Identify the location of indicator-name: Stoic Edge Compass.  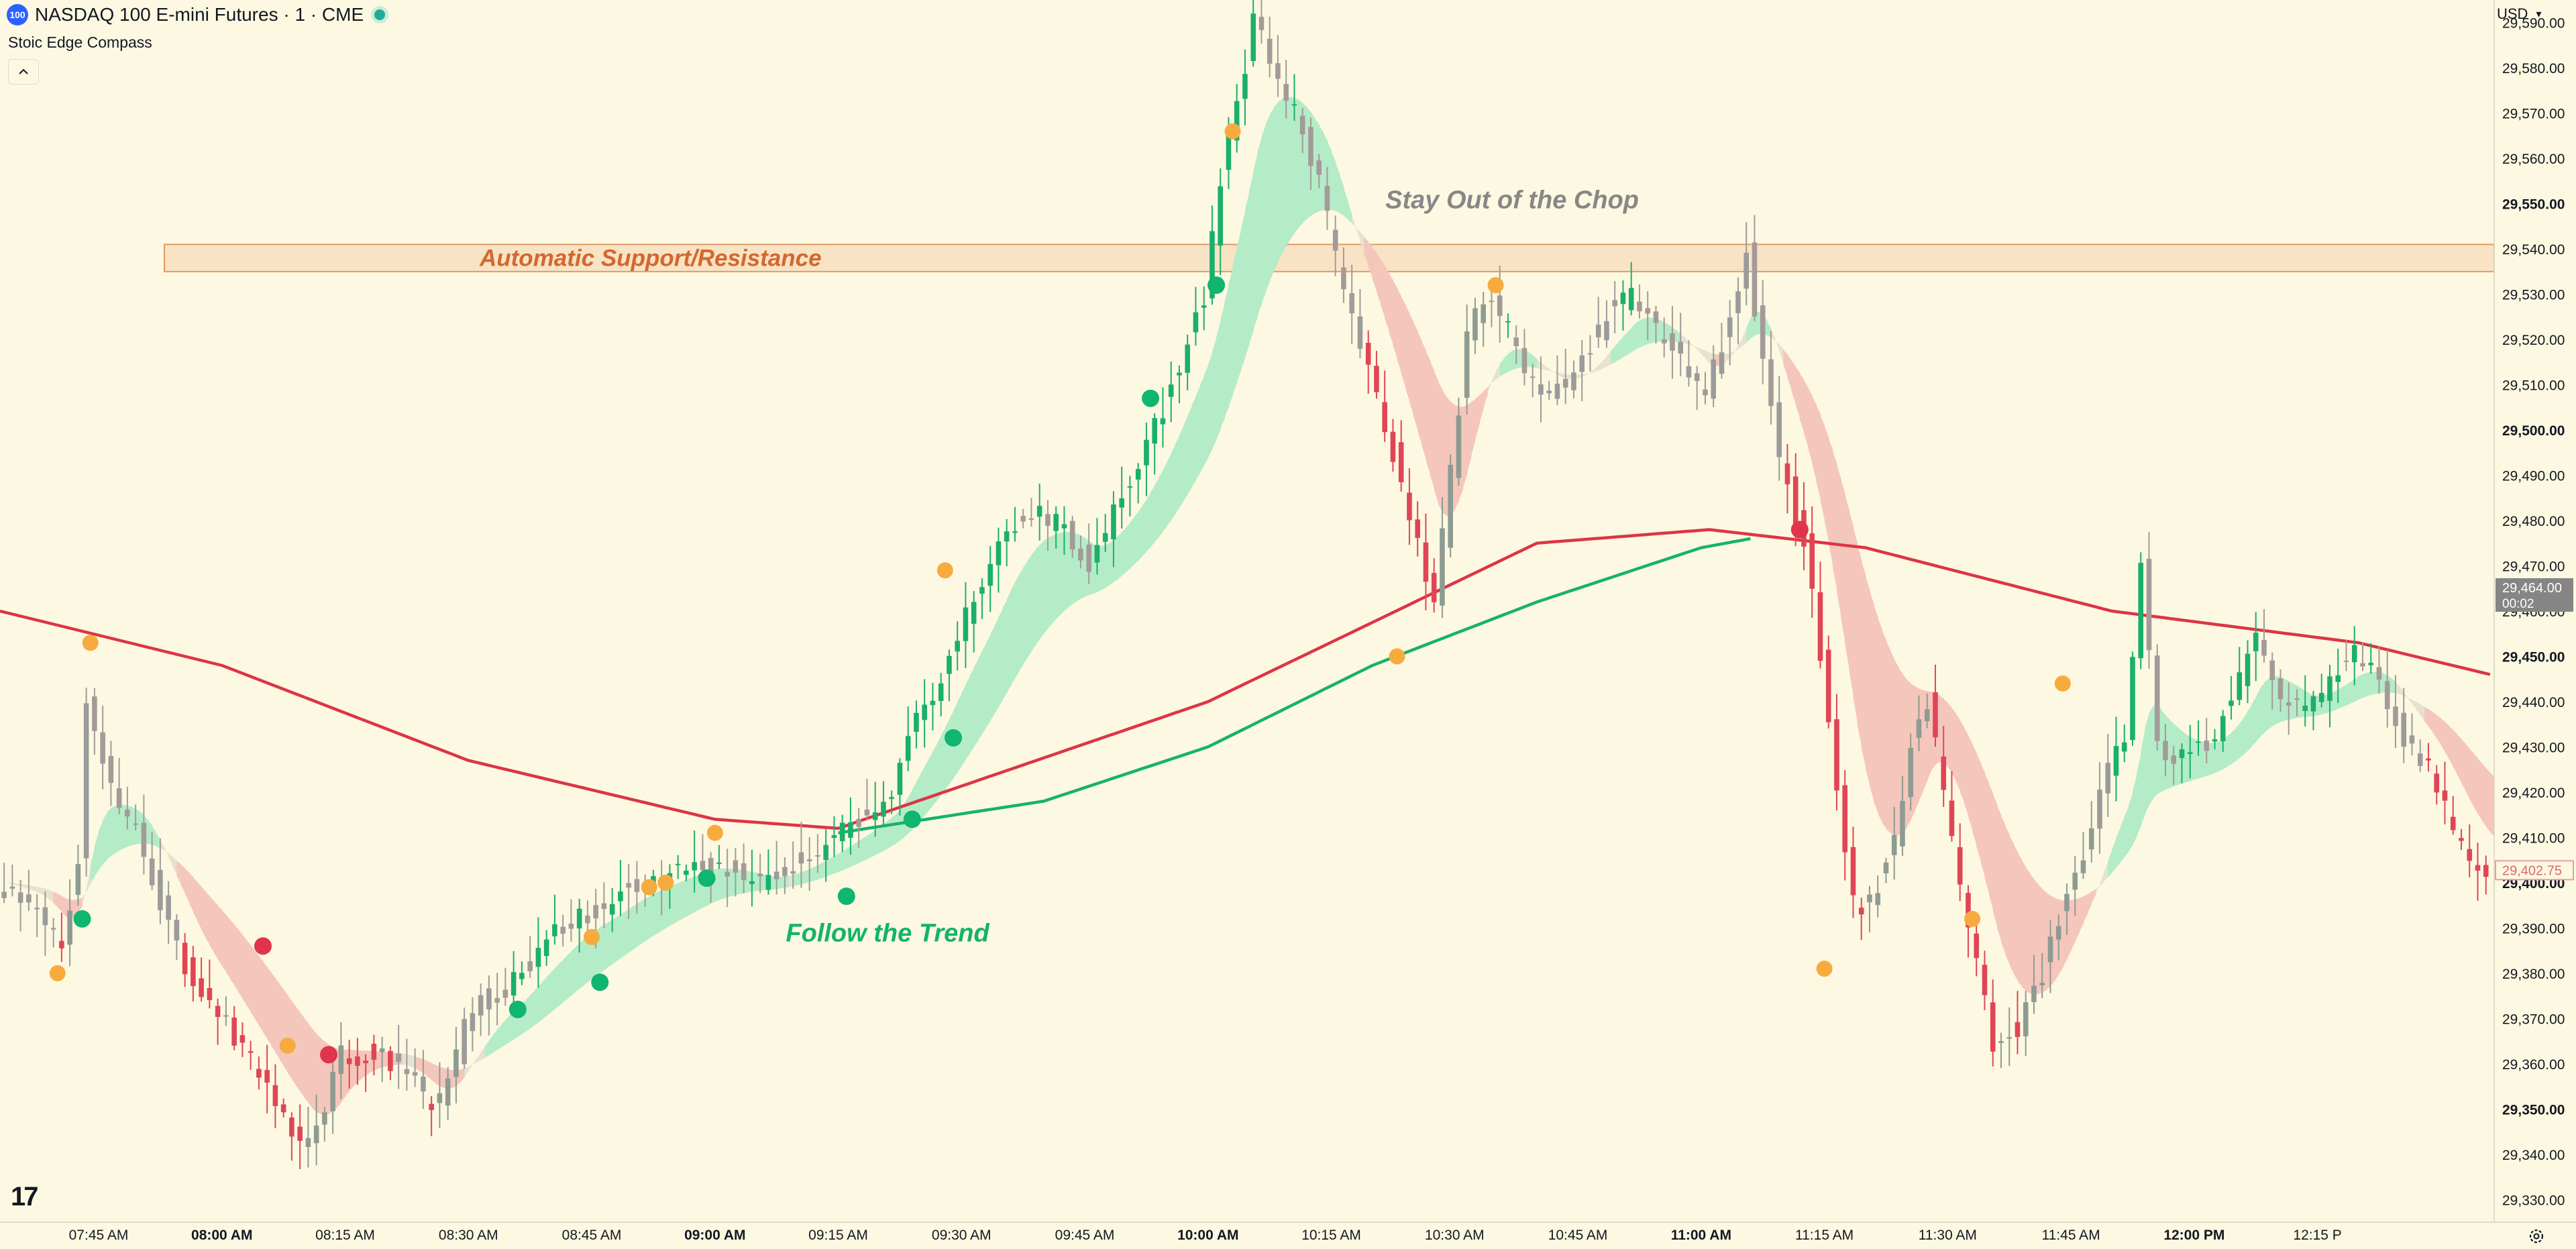
(80, 43).